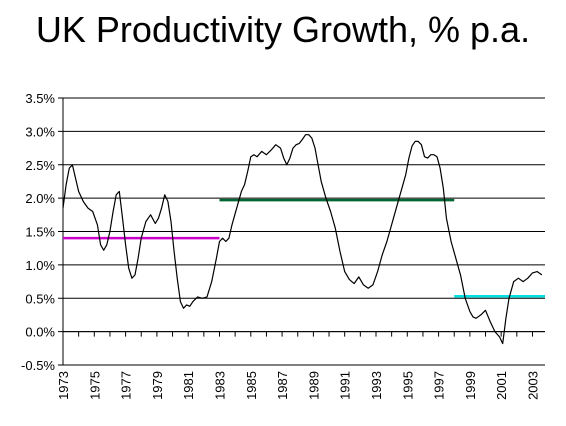  I want to click on x-tick-label: 1975, so click(94, 385).